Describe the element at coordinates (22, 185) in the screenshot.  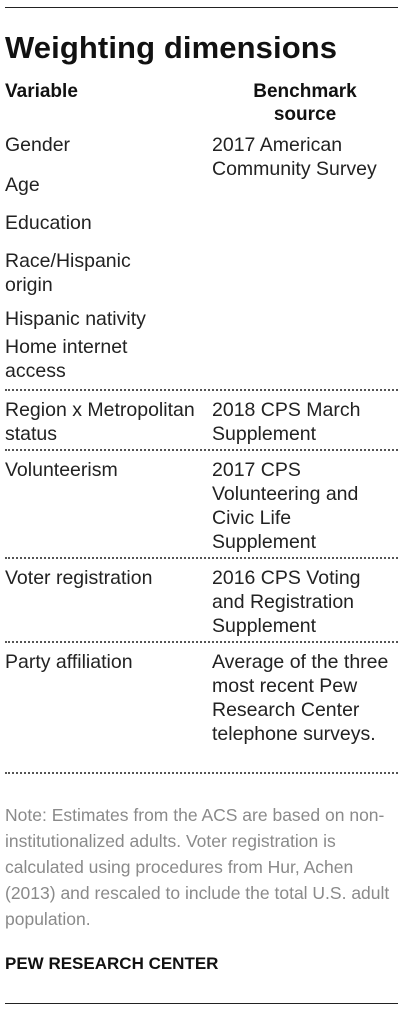
I see `variable-age: Age` at that location.